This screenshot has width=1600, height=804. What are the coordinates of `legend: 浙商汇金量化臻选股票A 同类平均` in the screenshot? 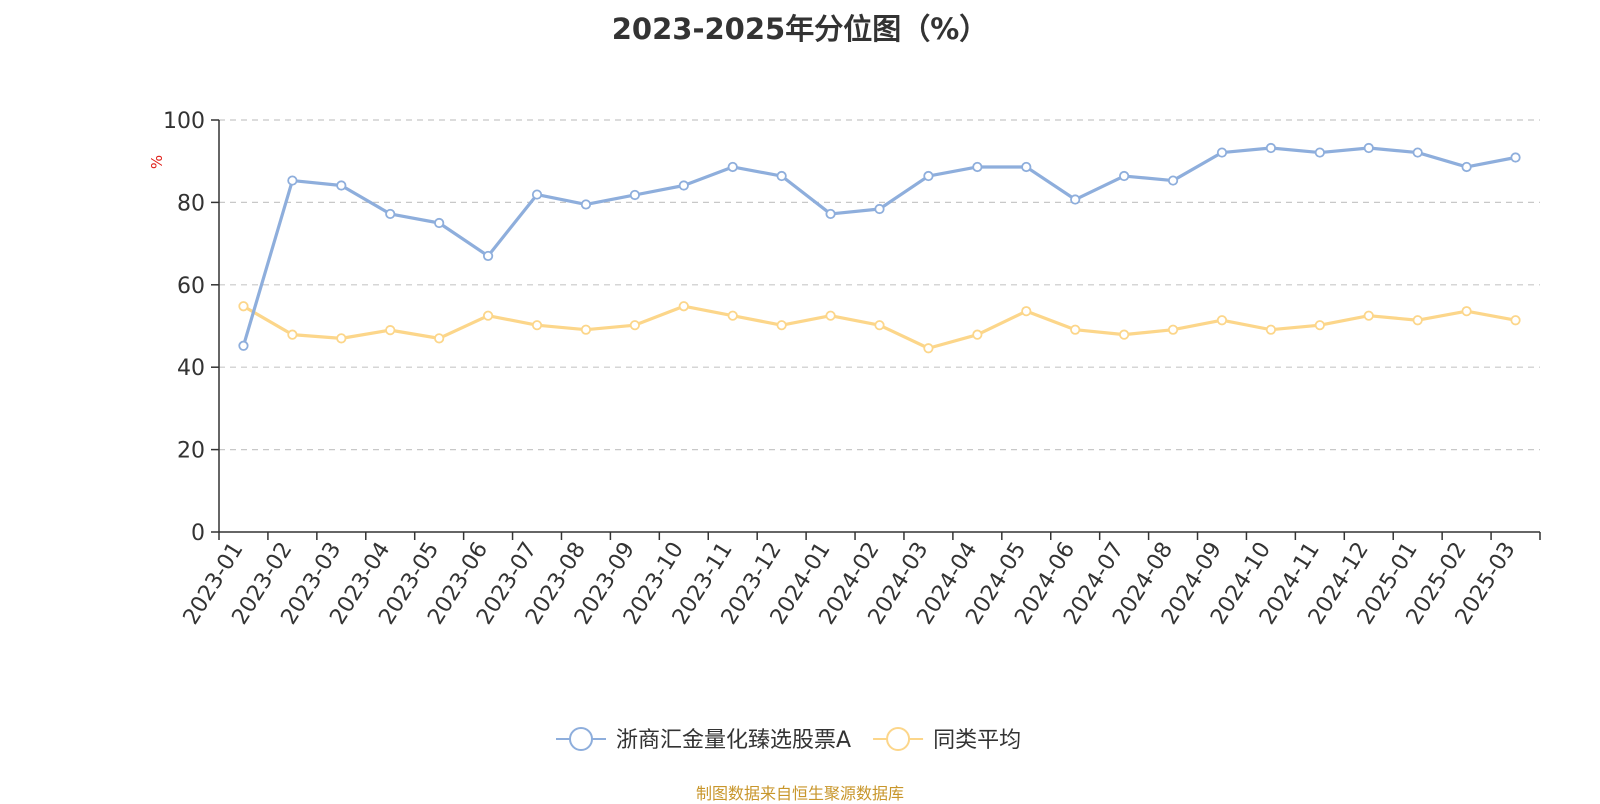 It's located at (788, 740).